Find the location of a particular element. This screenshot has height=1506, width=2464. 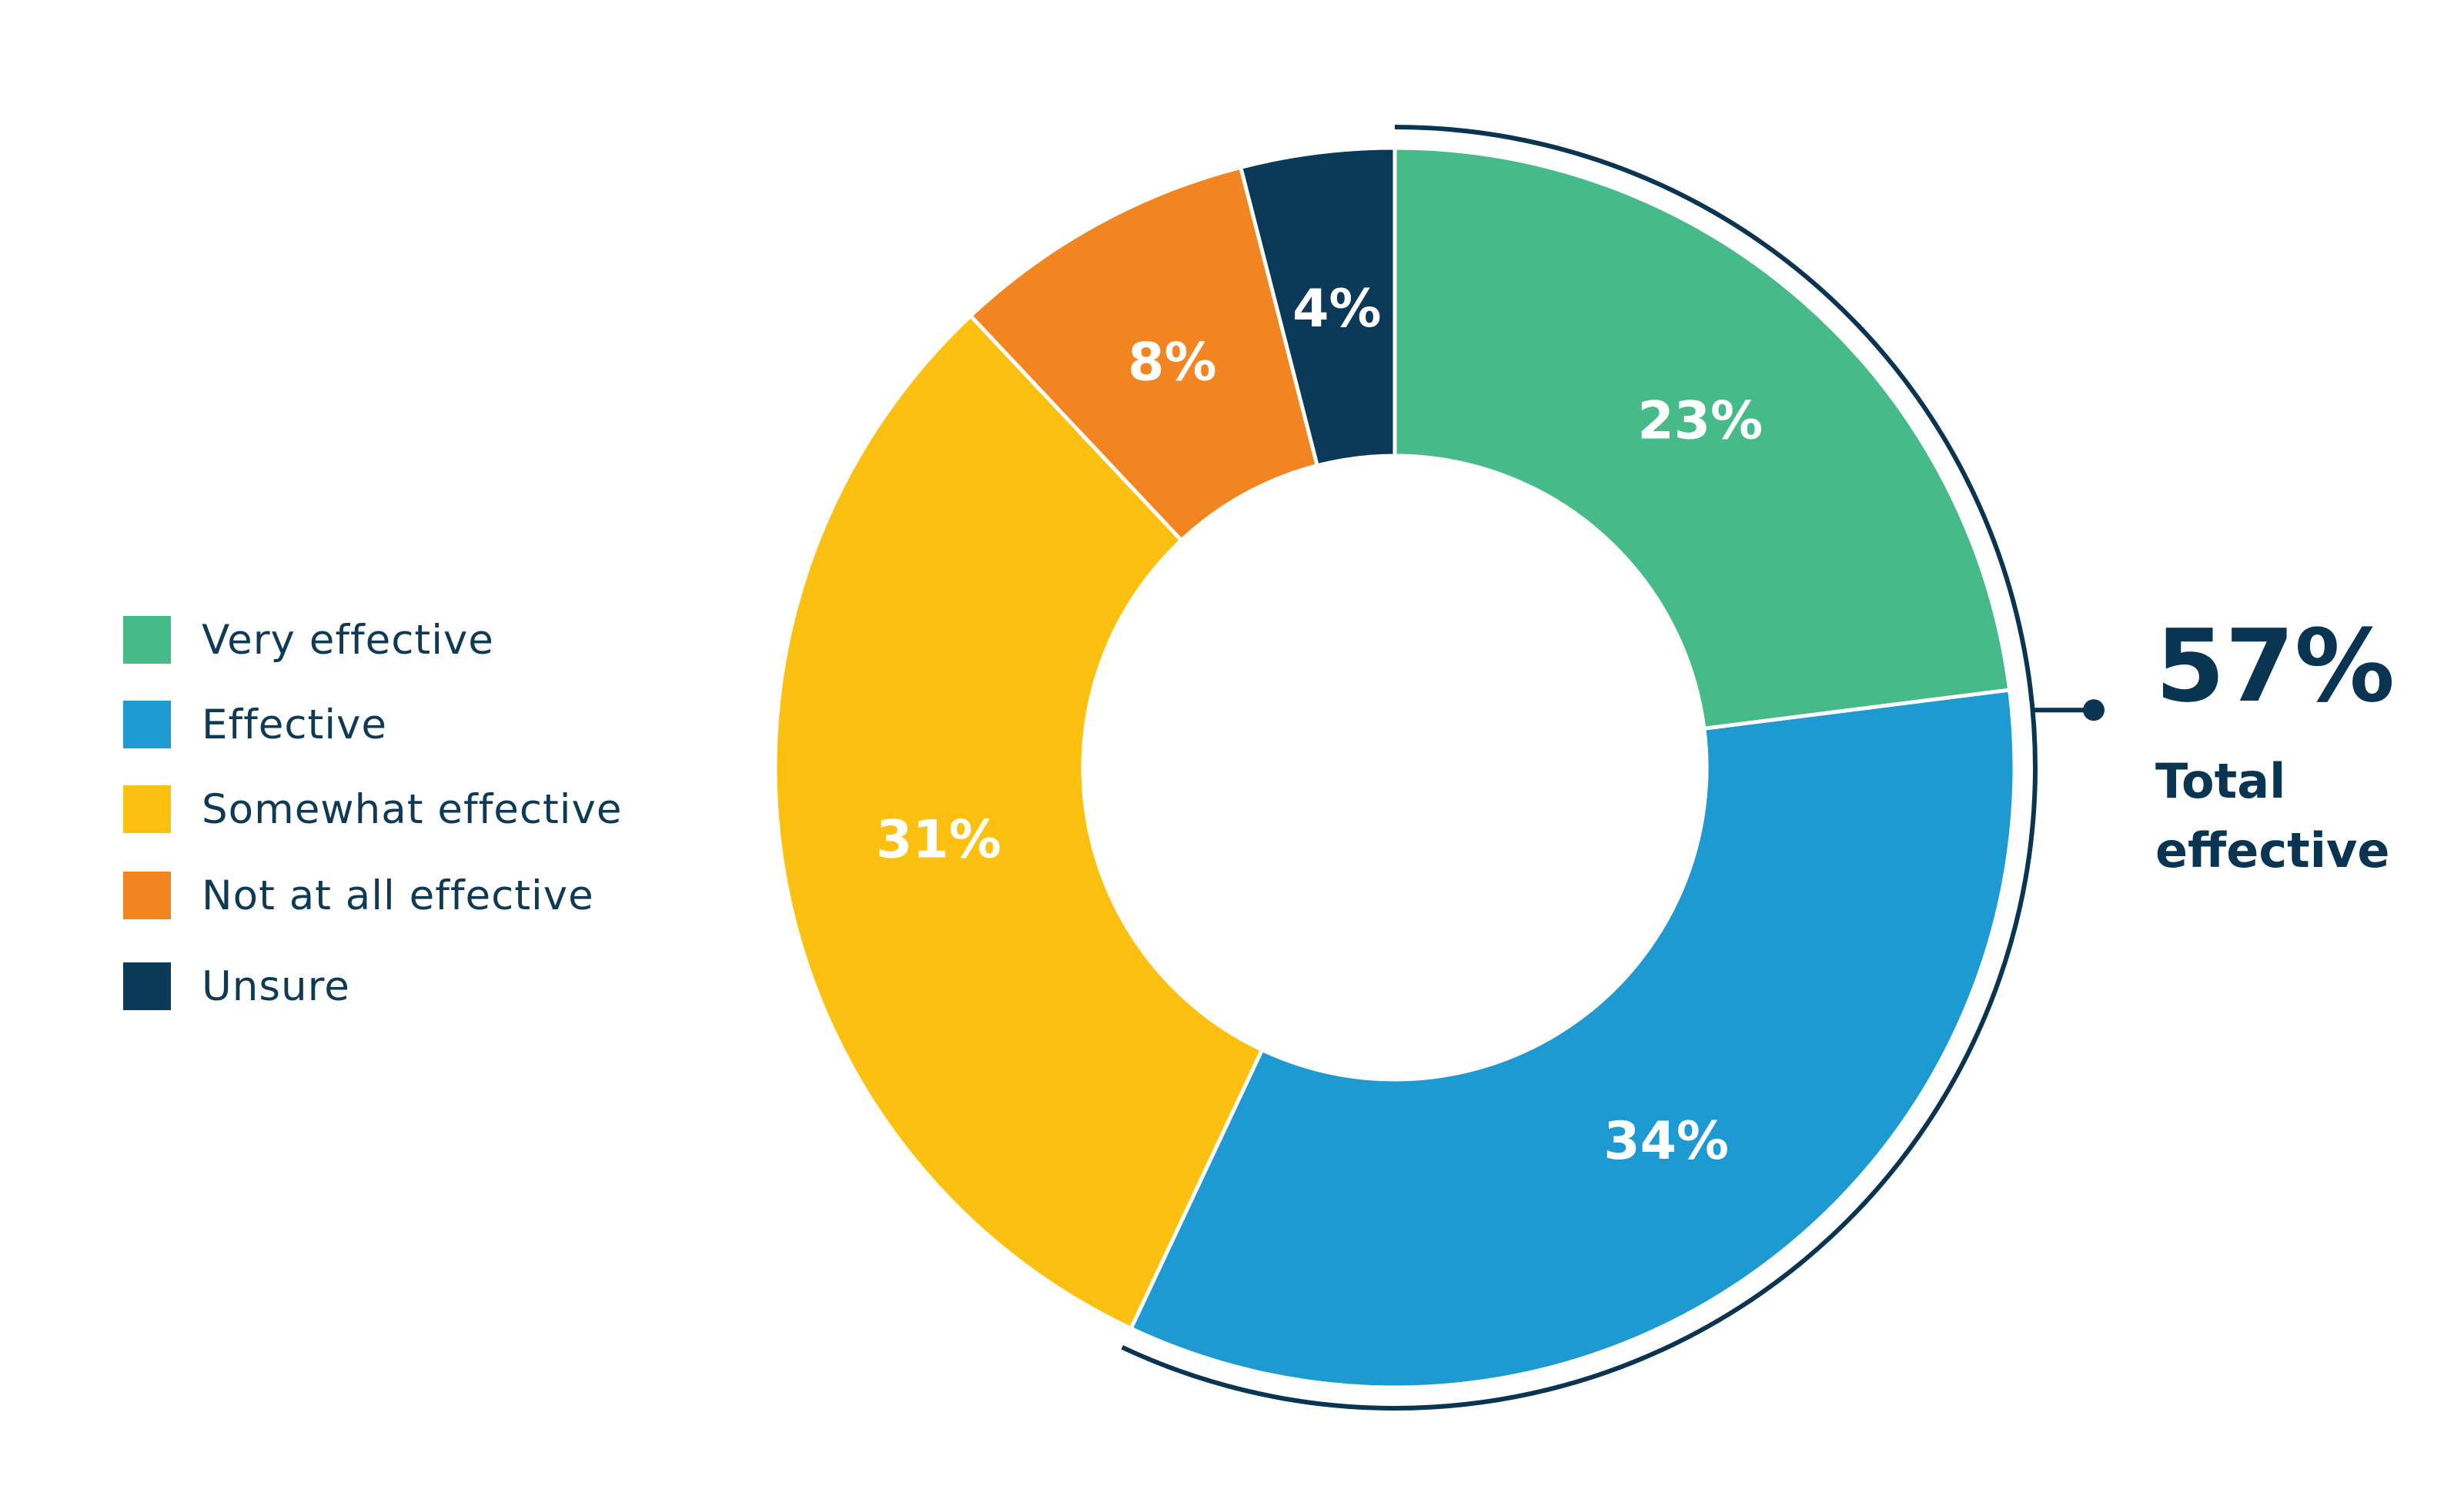

bracket-leader-dot is located at coordinates (2094, 710).